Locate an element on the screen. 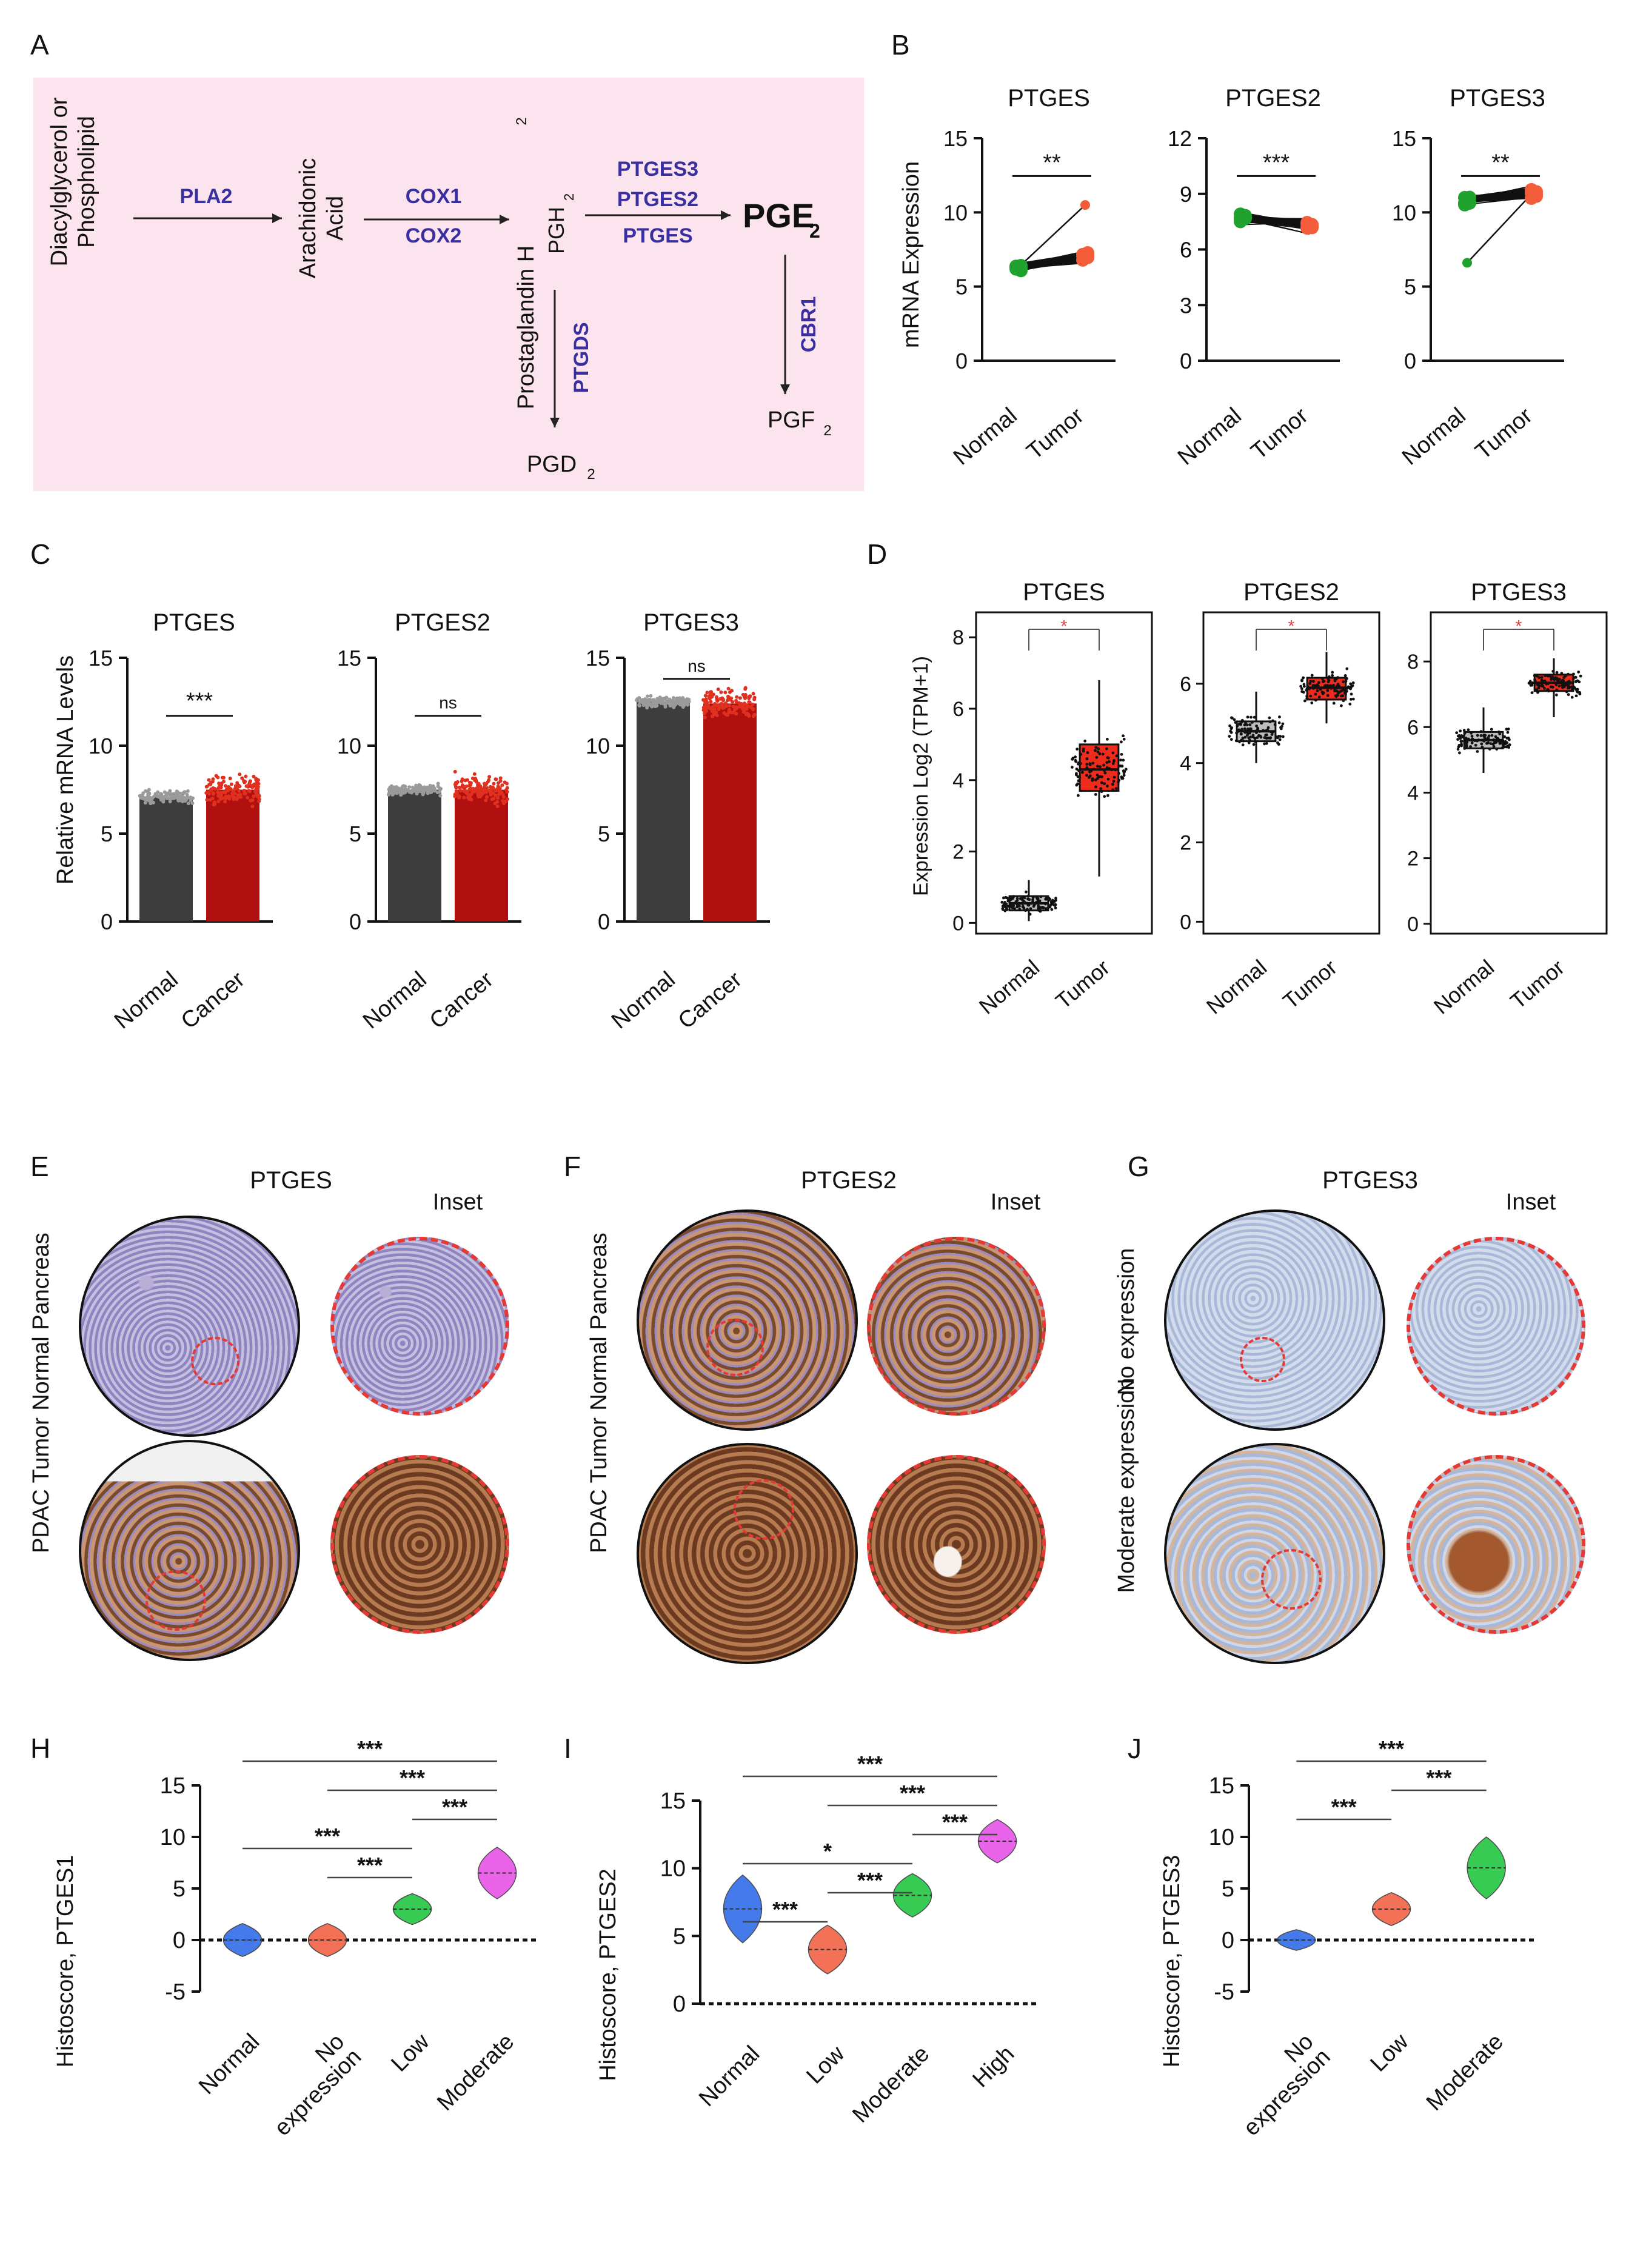 The width and height of the screenshot is (1646, 2268). panel-letter-A: A is located at coordinates (40, 45).